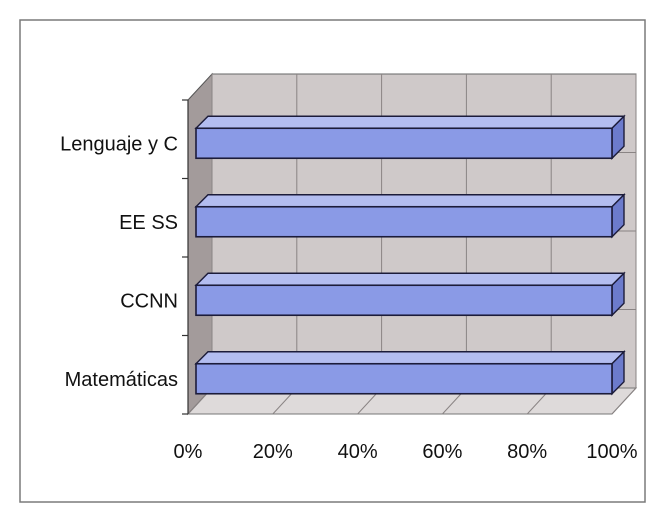  What do you see at coordinates (121, 380) in the screenshot?
I see `category-label: Matemáticas` at bounding box center [121, 380].